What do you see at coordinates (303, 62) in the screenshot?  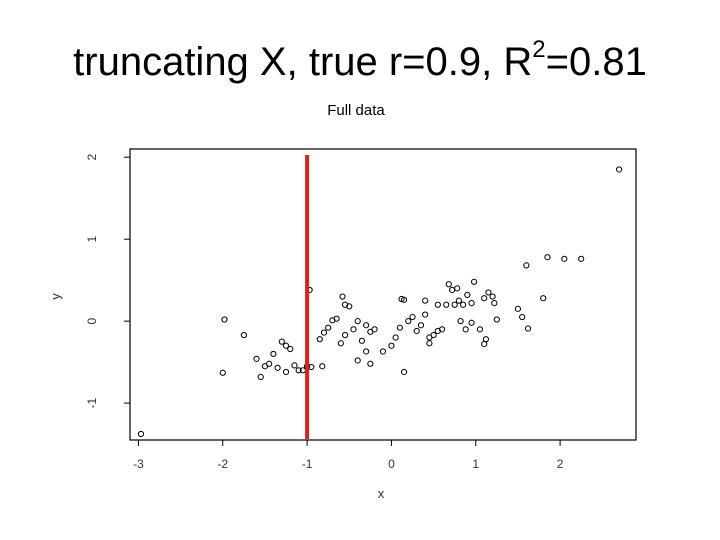 I see `slide-title-text: truncating X, true r=0.9, R` at bounding box center [303, 62].